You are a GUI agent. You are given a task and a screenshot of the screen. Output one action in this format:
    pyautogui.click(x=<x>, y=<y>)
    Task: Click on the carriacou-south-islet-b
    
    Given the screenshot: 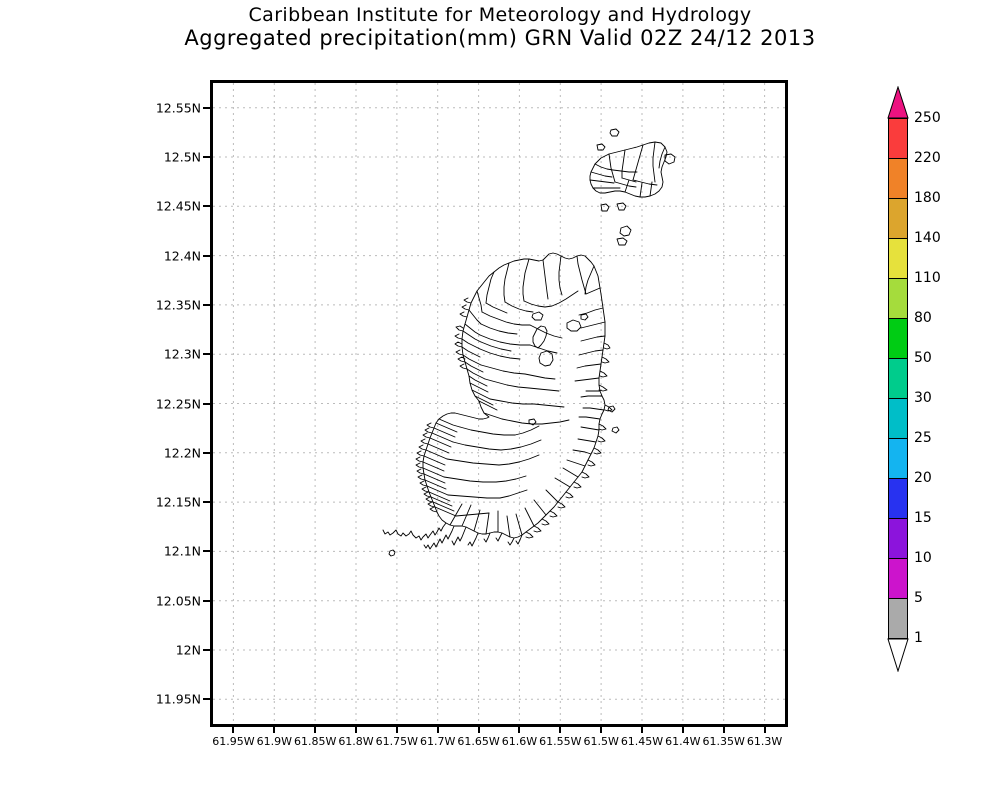 What is the action you would take?
    pyautogui.click(x=605, y=207)
    